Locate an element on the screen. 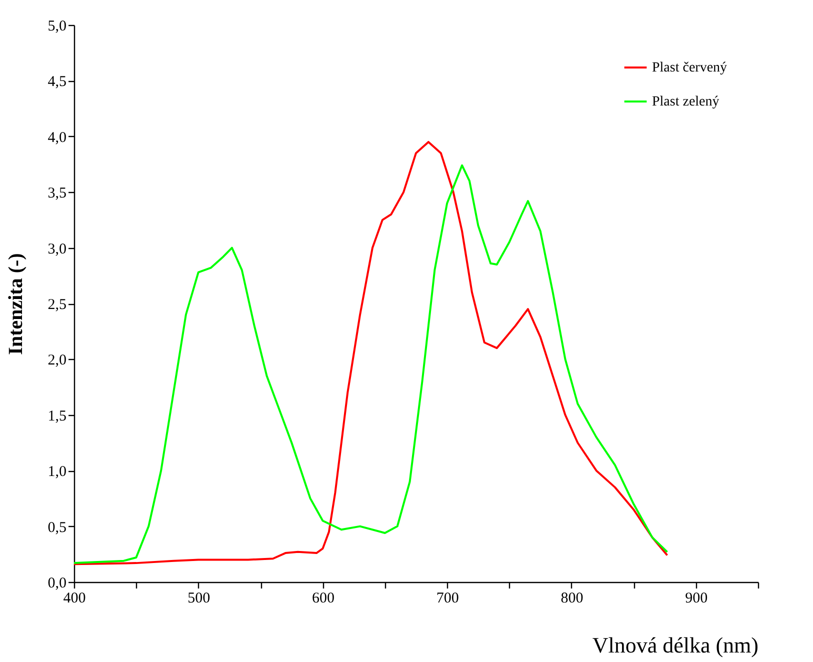 The image size is (813, 662). x-tick-label: 700 is located at coordinates (447, 598).